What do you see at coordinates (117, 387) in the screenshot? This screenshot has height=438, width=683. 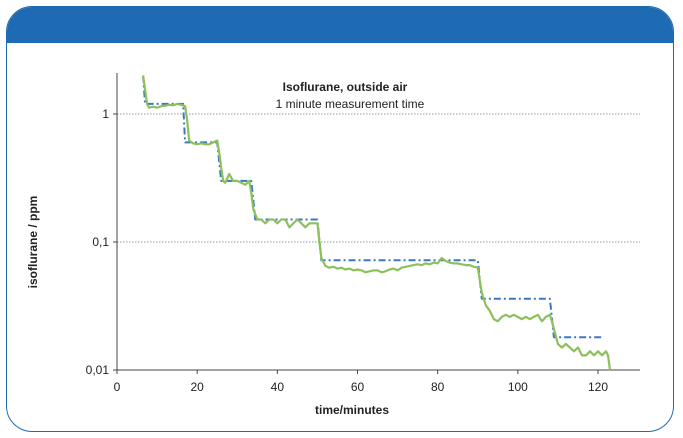 I see `x-tick-label: 0` at bounding box center [117, 387].